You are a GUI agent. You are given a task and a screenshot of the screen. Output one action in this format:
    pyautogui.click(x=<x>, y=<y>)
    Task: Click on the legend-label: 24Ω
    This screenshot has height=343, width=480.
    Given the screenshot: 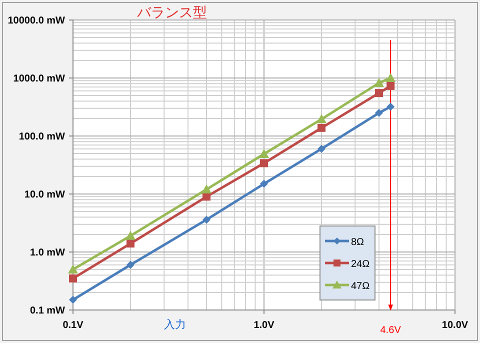 What is the action you would take?
    pyautogui.click(x=360, y=264)
    